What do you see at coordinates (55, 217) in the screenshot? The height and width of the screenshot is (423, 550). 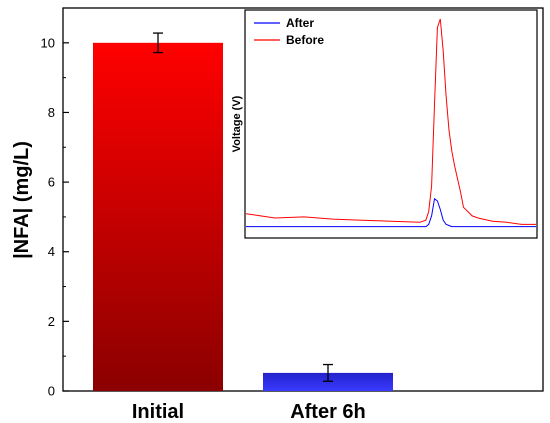 I see `y-axis-ticks: 0 2 4 6 8 10` at bounding box center [55, 217].